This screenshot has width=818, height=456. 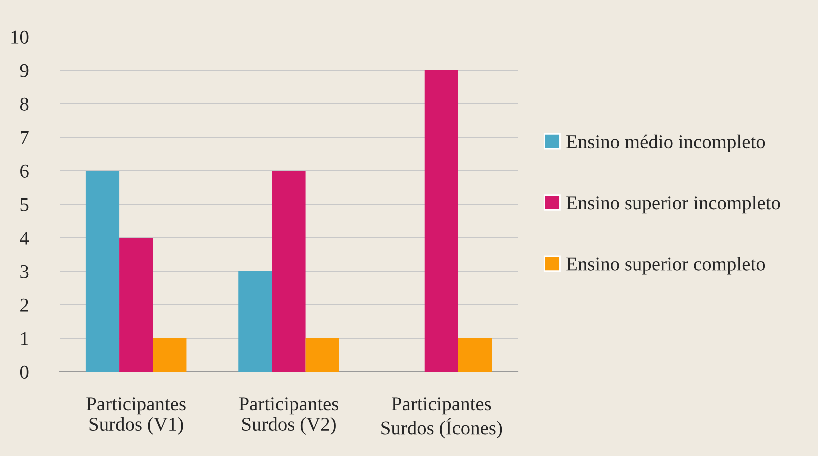 What do you see at coordinates (24, 71) in the screenshot?
I see `y-tick-label: 9` at bounding box center [24, 71].